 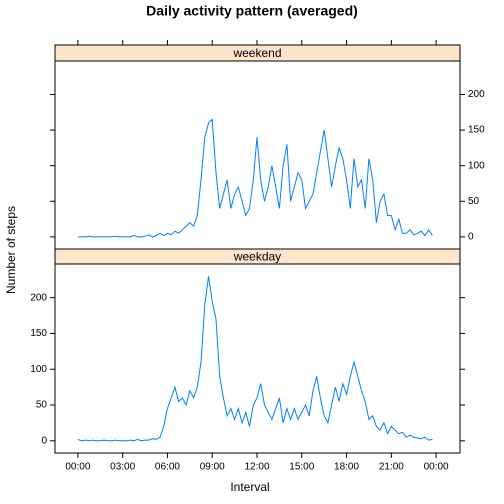 I want to click on y-axis-label: Number of steps, so click(x=11, y=250).